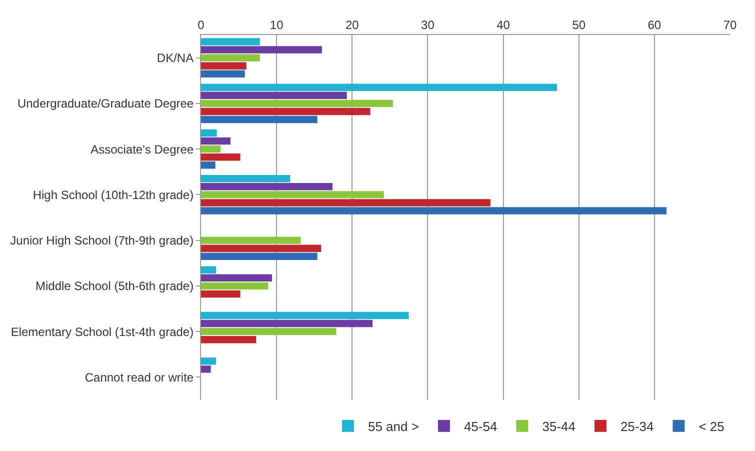 This screenshot has height=451, width=755. I want to click on y-tick-label: DK/NA, so click(175, 58).